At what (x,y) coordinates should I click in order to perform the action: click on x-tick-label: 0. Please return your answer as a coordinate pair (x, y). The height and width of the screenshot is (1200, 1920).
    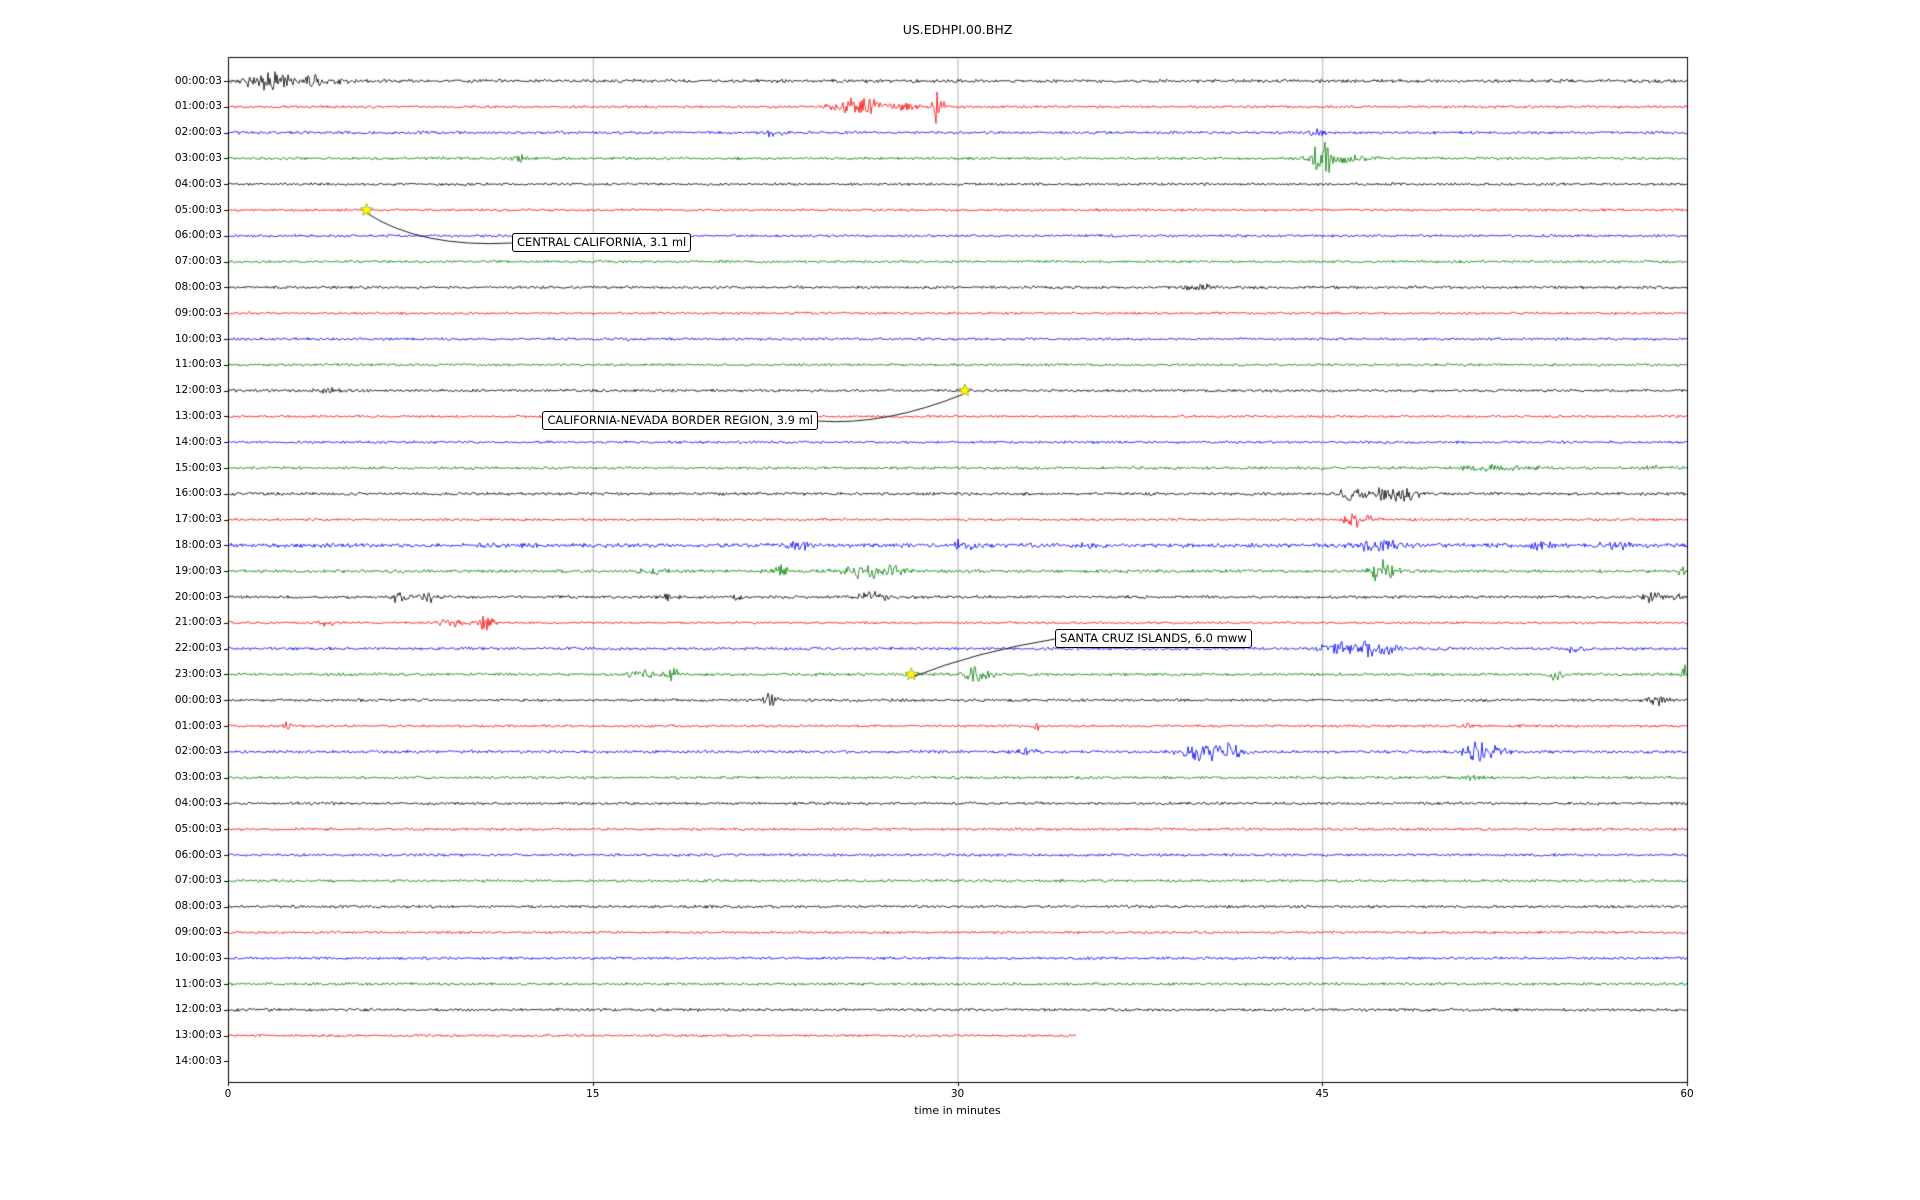
    Looking at the image, I should click on (228, 1094).